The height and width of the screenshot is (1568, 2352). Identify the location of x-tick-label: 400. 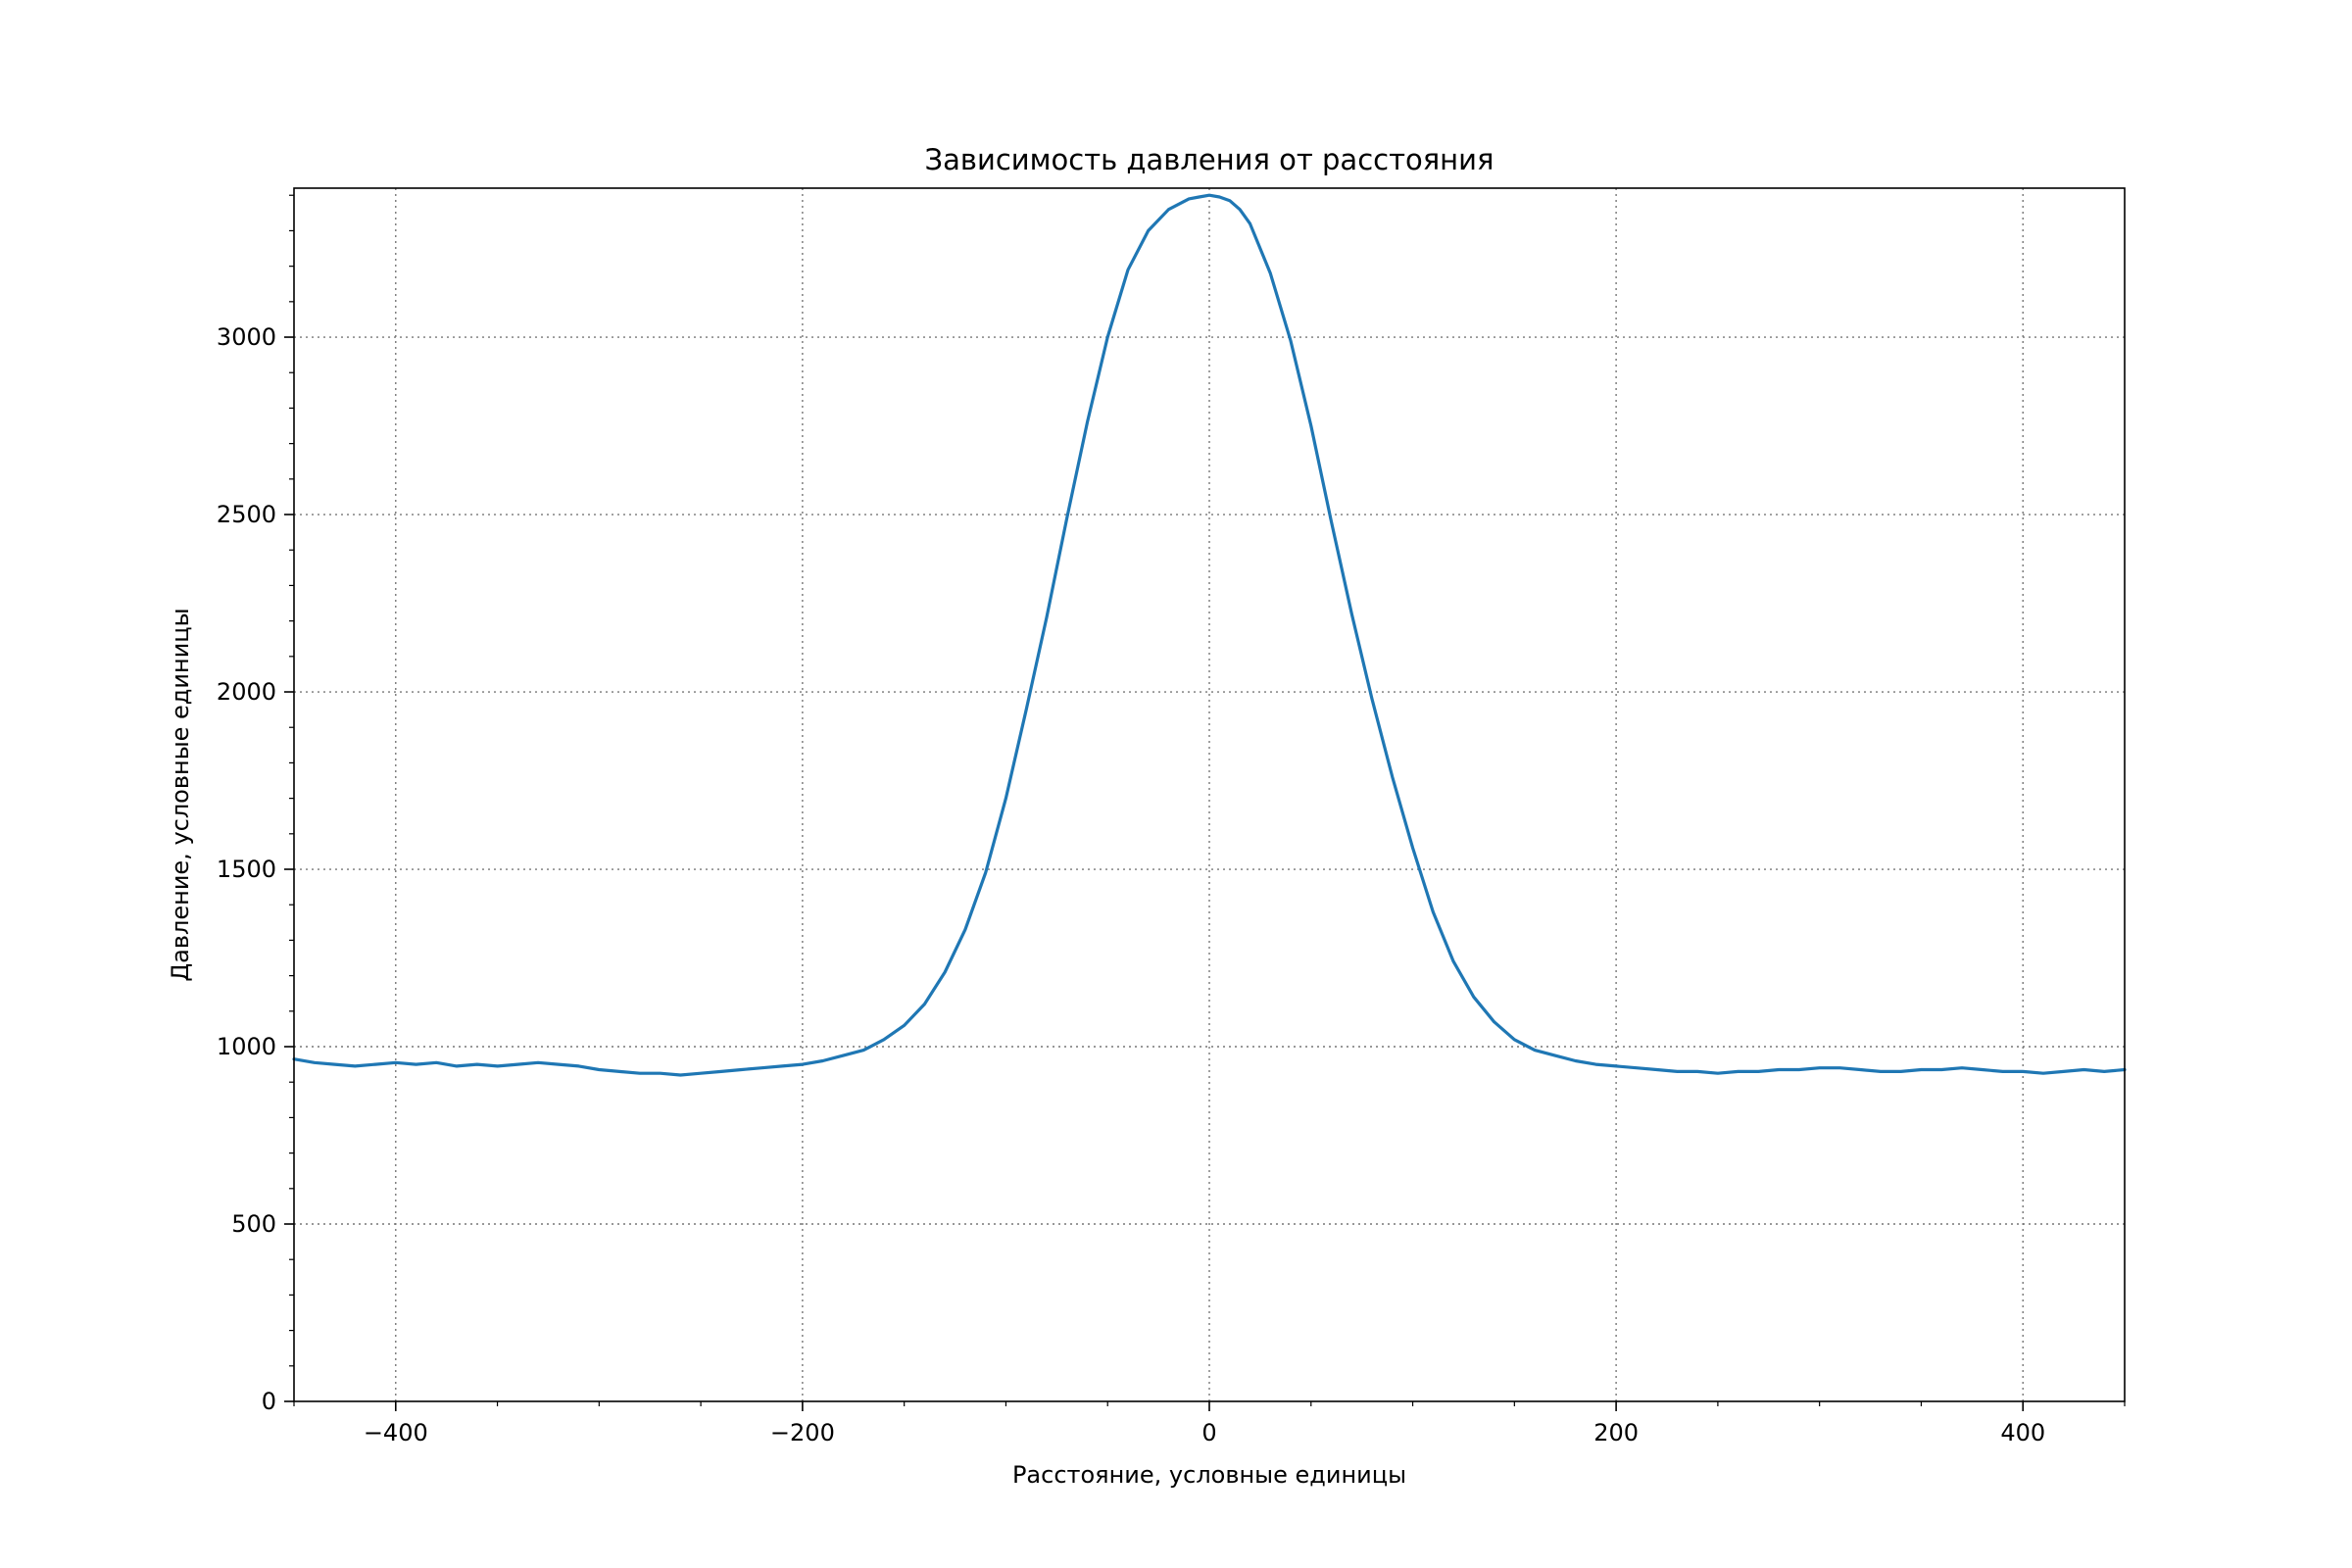
(2022, 1432).